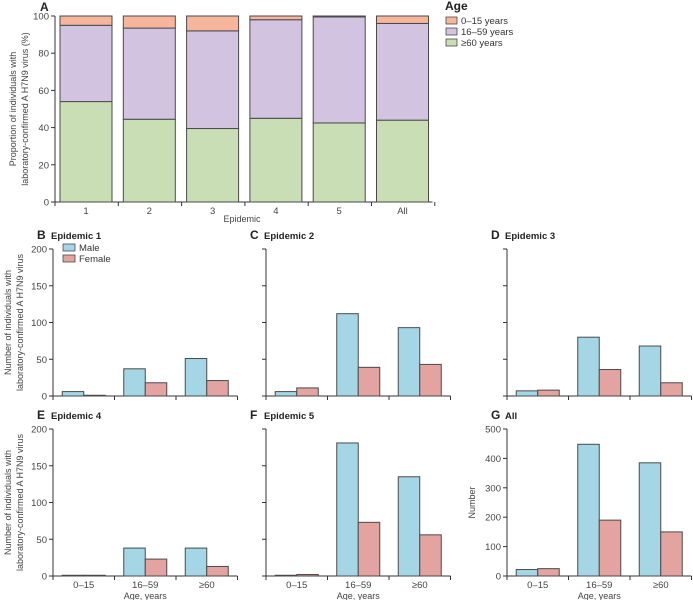  What do you see at coordinates (8, 502) in the screenshot?
I see `y-axis-title-line: Number of individuals with` at bounding box center [8, 502].